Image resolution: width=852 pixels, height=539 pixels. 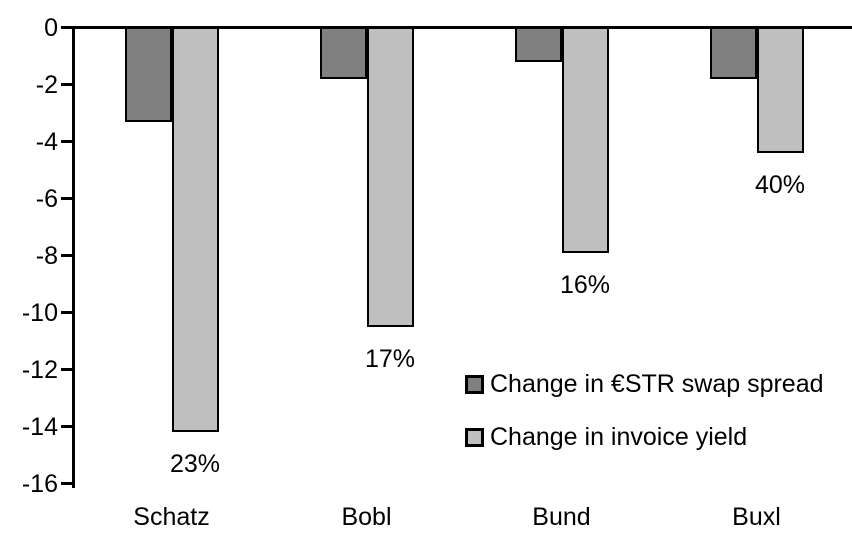 What do you see at coordinates (619, 437) in the screenshot?
I see `legend-label-invoice-yield: Change in invoice yield` at bounding box center [619, 437].